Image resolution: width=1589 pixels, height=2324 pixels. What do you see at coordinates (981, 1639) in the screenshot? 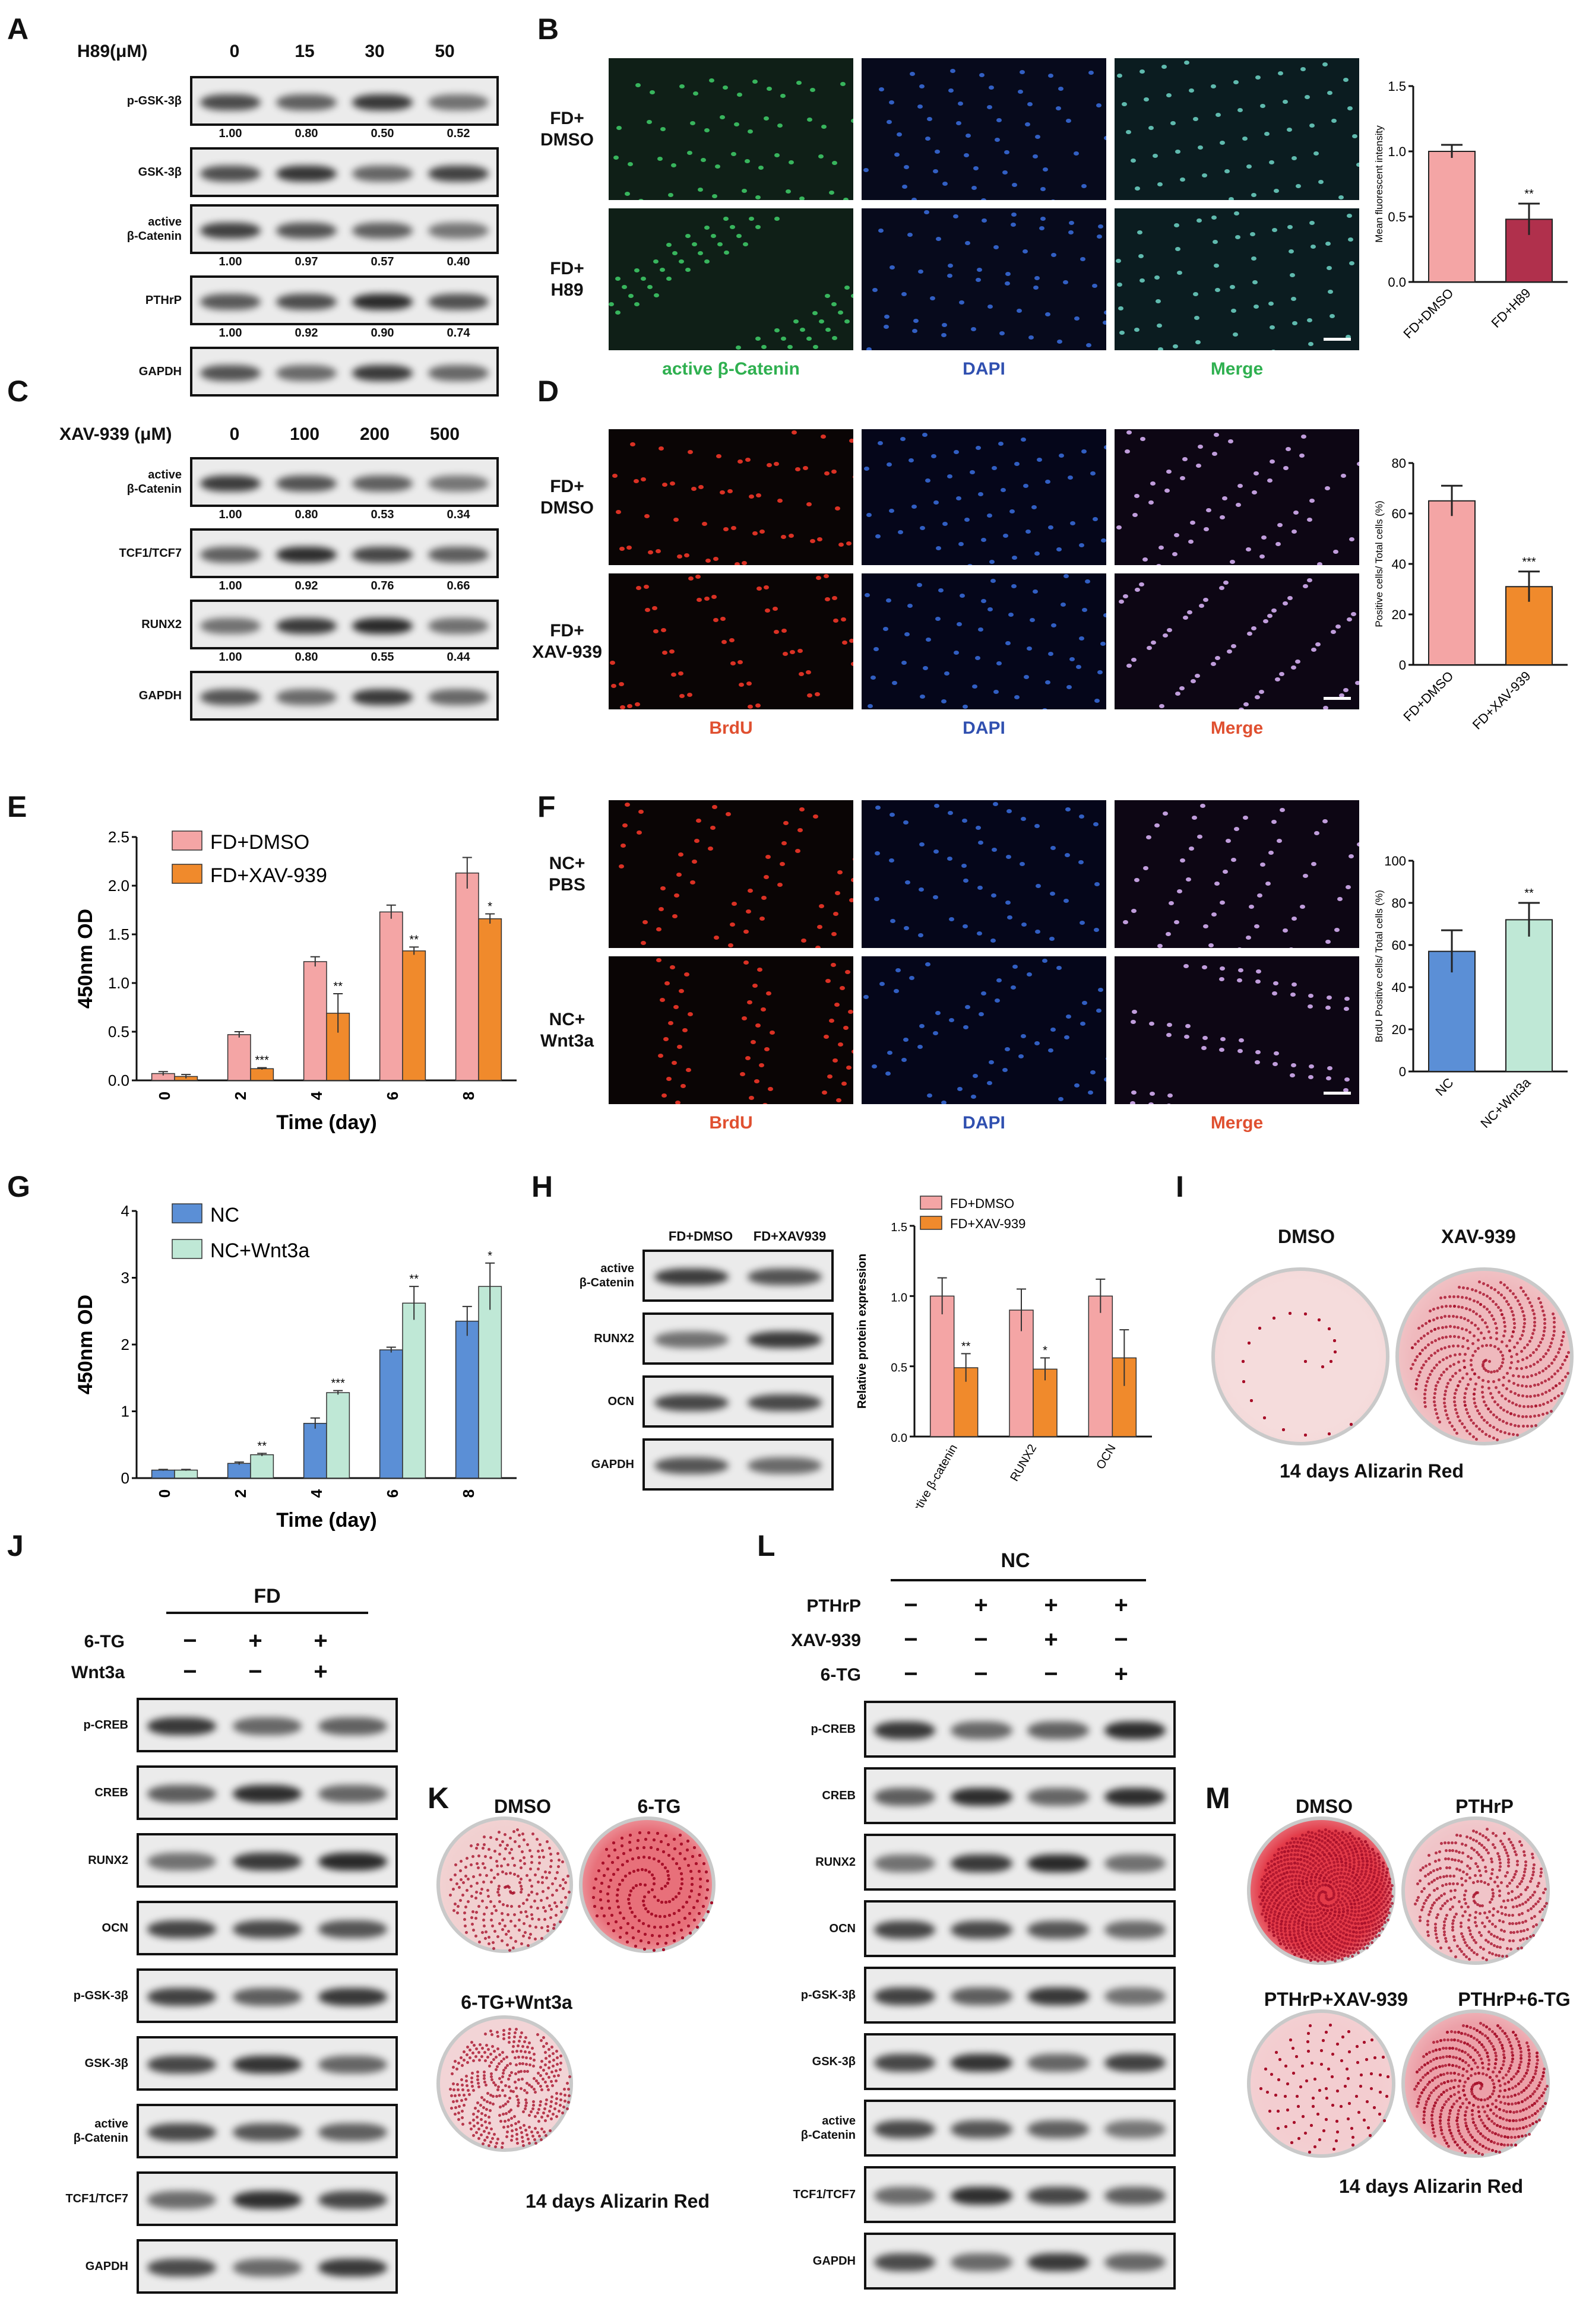
I see `condition-sign: −` at bounding box center [981, 1639].